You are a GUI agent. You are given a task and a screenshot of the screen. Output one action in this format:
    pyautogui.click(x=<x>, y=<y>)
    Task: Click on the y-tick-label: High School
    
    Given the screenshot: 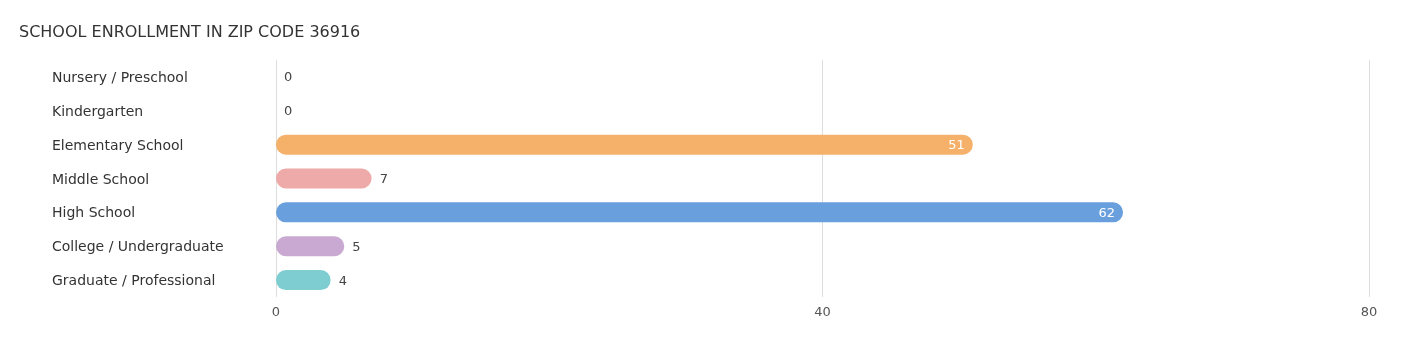 What is the action you would take?
    pyautogui.click(x=94, y=212)
    